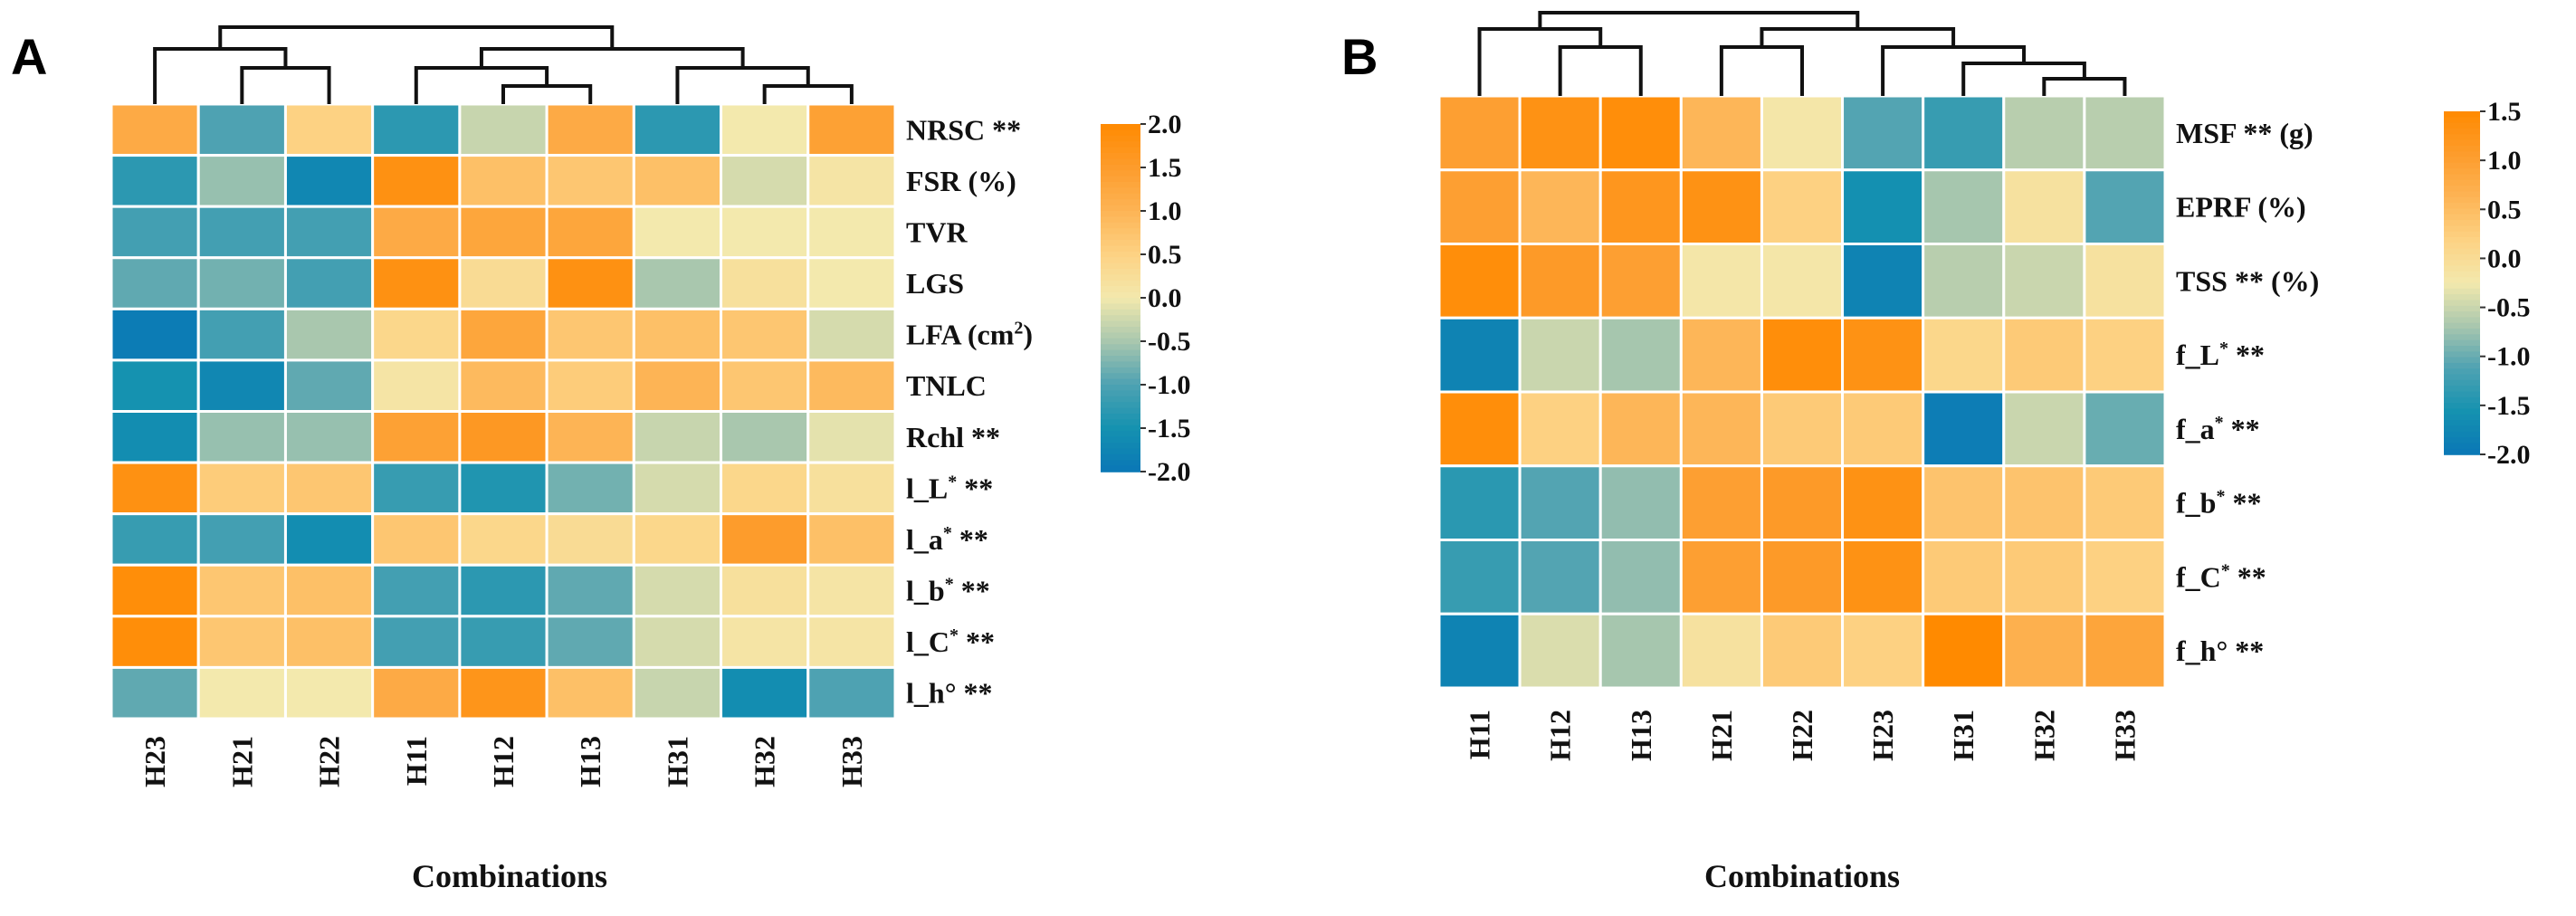 Image resolution: width=2576 pixels, height=916 pixels. I want to click on colorbar: 1.5 1.0 0.5 0.0 -0.5 -1.0 -1.5 -2.0, so click(2487, 283).